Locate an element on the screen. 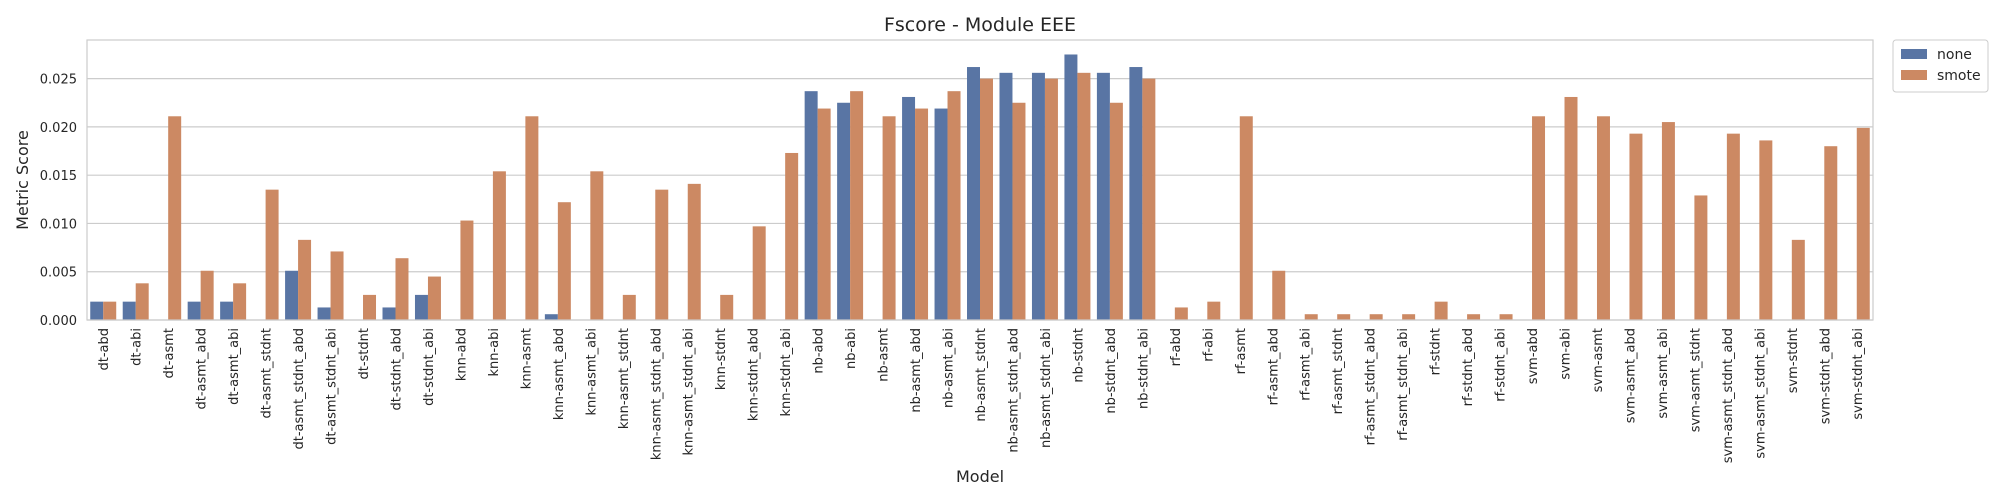  x-tick-label: knn-asmt_stdnt_abi is located at coordinates (689, 392).